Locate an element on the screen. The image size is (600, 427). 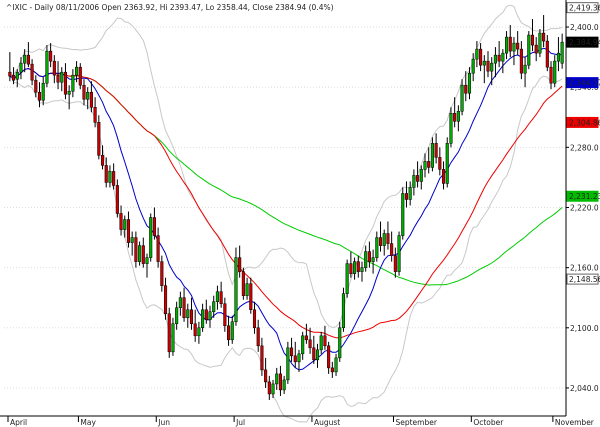
price-badge-label: 2,419.36 is located at coordinates (584, 8).